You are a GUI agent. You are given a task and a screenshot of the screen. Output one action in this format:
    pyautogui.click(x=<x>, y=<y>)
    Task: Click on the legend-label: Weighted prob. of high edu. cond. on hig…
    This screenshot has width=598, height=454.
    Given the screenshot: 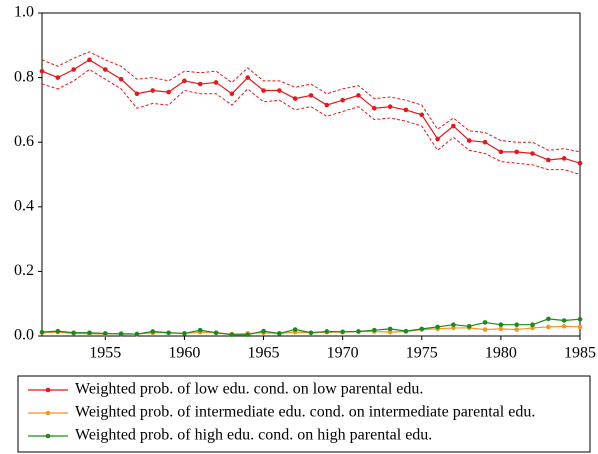 What is the action you would take?
    pyautogui.click(x=253, y=435)
    